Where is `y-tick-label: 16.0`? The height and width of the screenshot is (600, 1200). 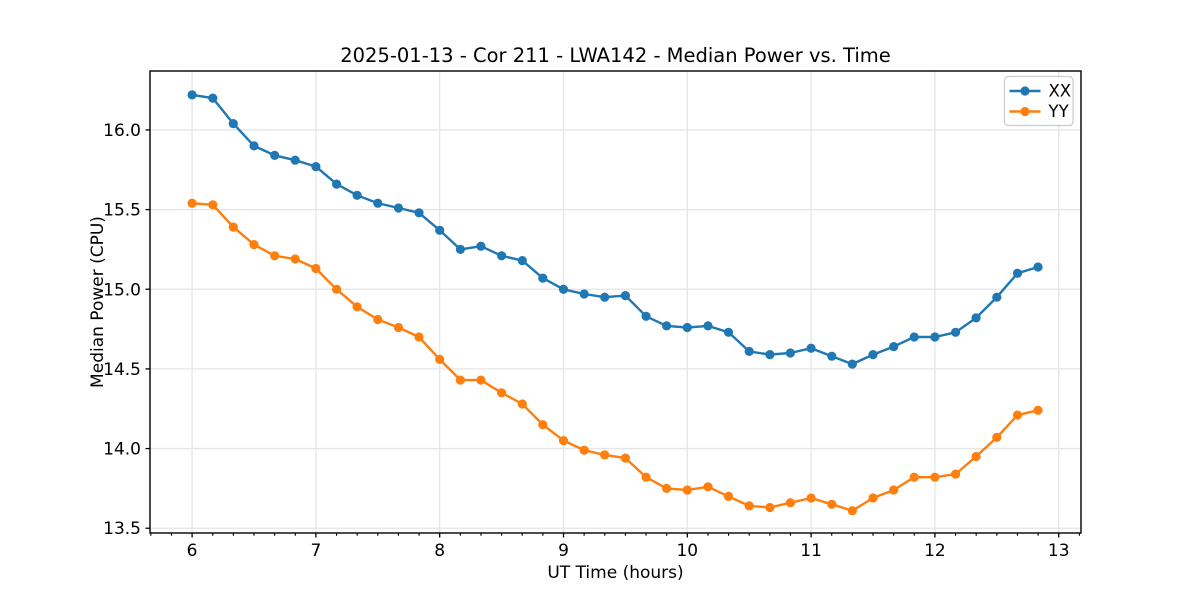
y-tick-label: 16.0 is located at coordinates (122, 131).